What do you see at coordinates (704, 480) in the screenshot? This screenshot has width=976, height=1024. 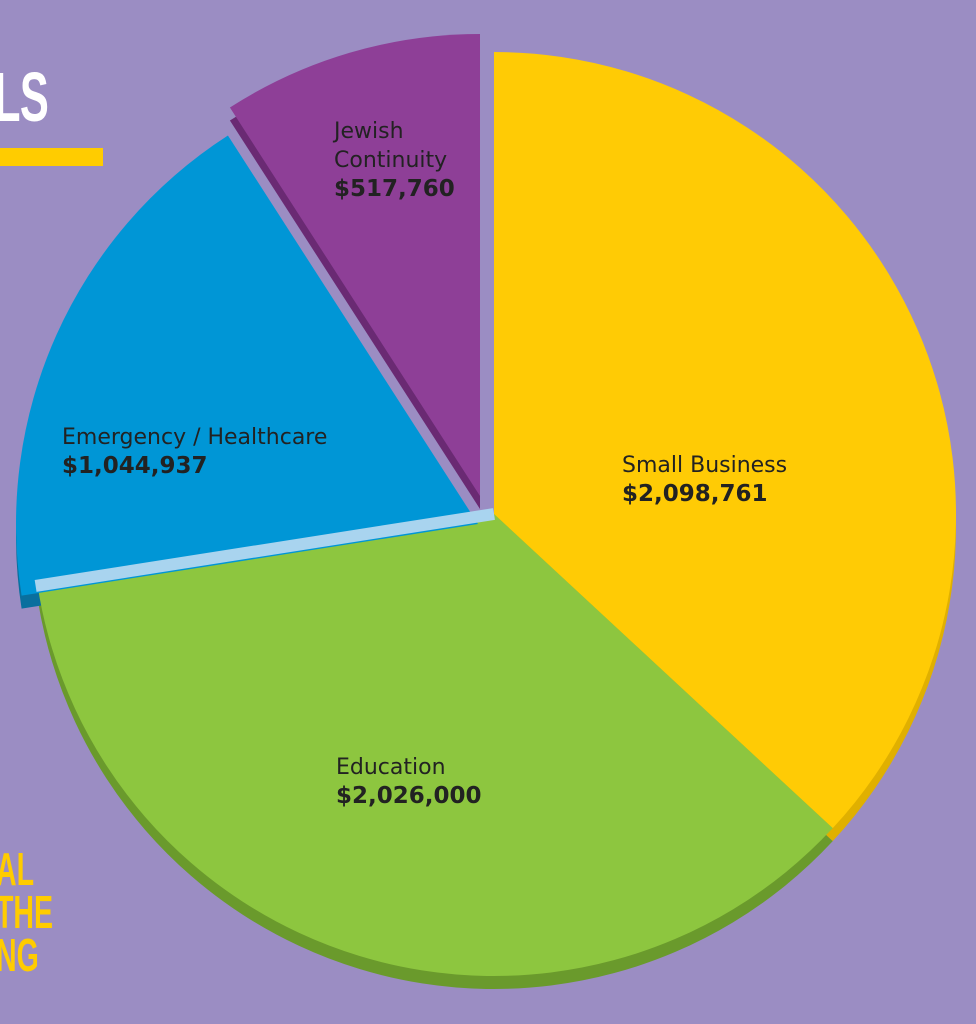 I see `slice-label-group: Small Business $2,098,761` at bounding box center [704, 480].